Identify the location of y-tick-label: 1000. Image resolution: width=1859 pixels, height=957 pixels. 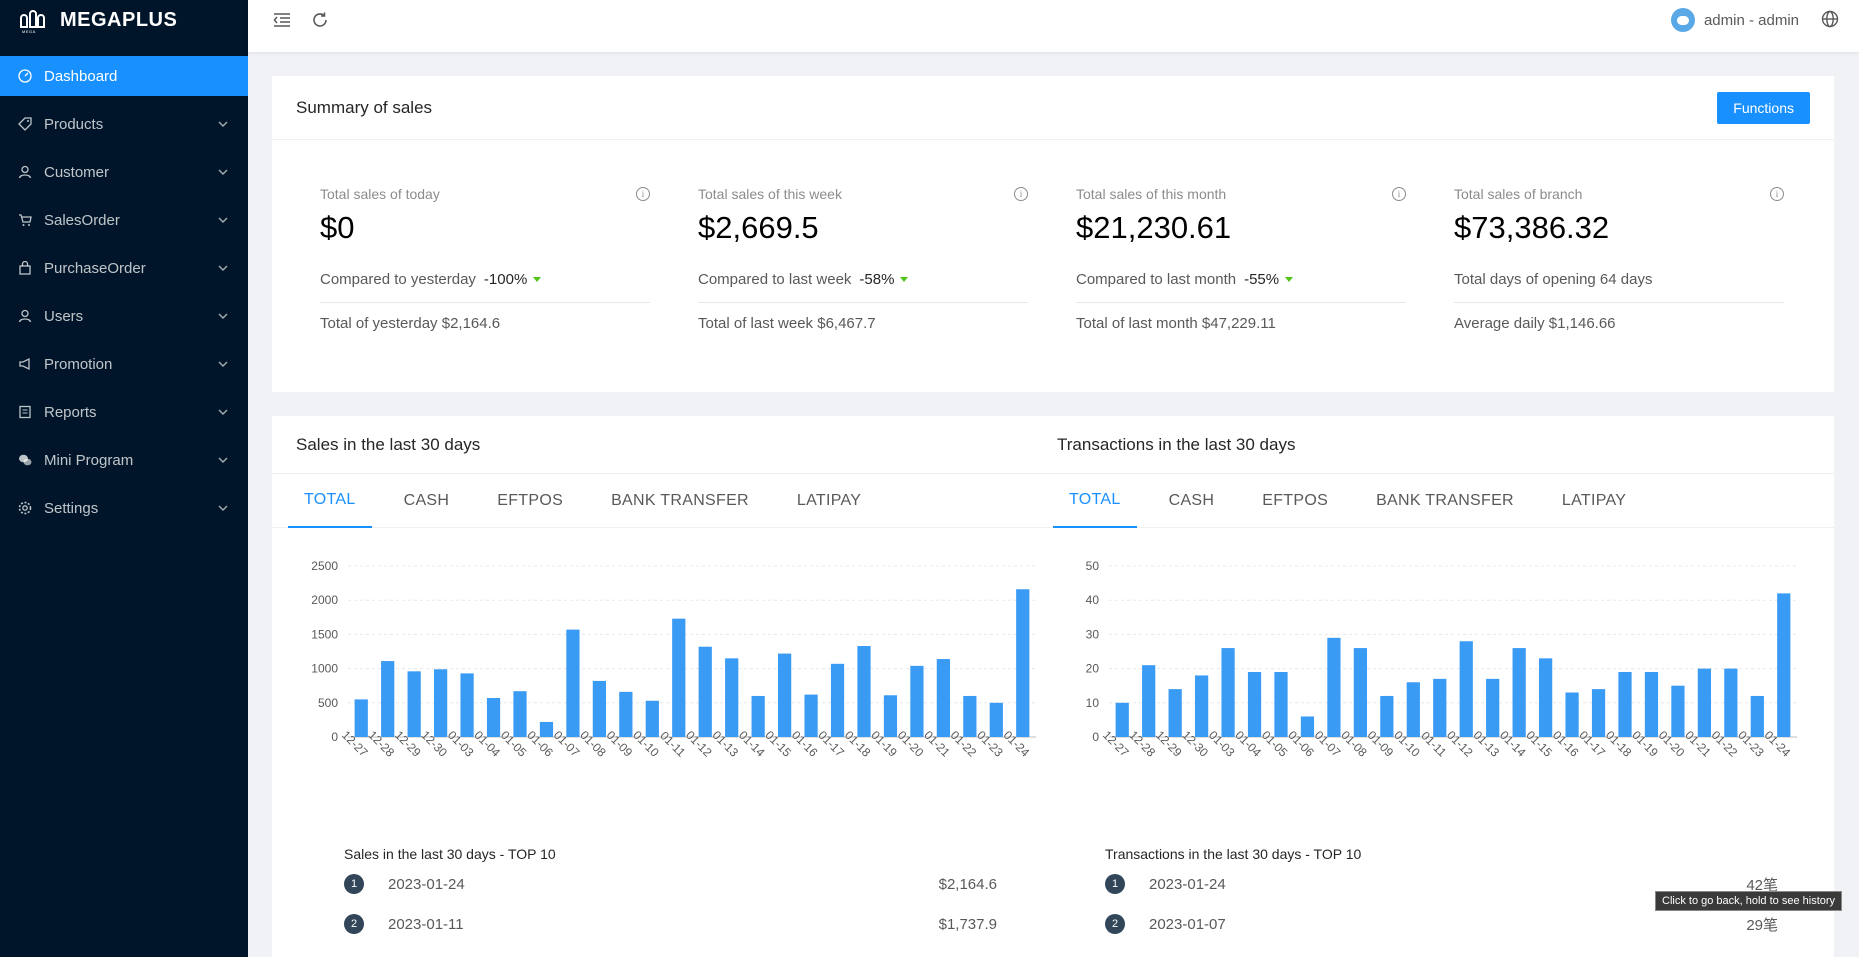
(324, 669).